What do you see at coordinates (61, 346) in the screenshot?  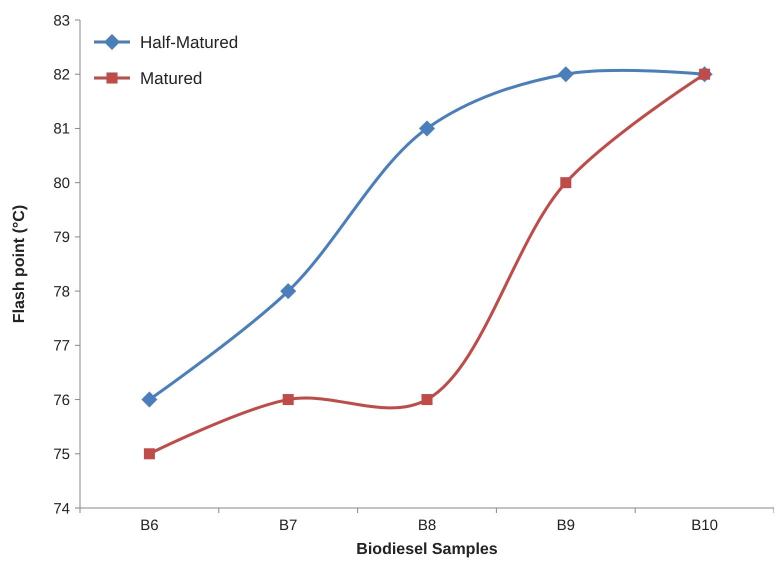 I see `y-tick-label: 77` at bounding box center [61, 346].